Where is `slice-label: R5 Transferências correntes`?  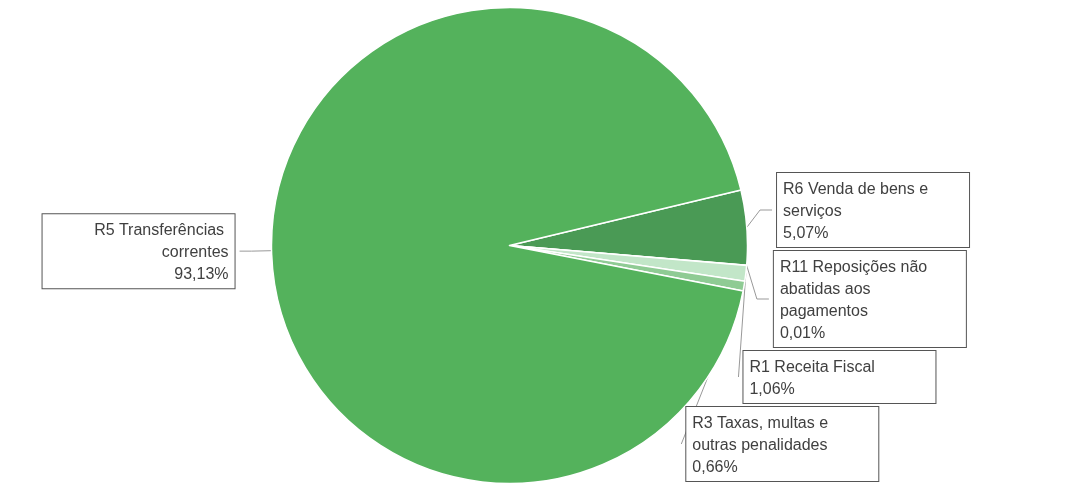
slice-label: R5 Transferências correntes is located at coordinates (161, 240).